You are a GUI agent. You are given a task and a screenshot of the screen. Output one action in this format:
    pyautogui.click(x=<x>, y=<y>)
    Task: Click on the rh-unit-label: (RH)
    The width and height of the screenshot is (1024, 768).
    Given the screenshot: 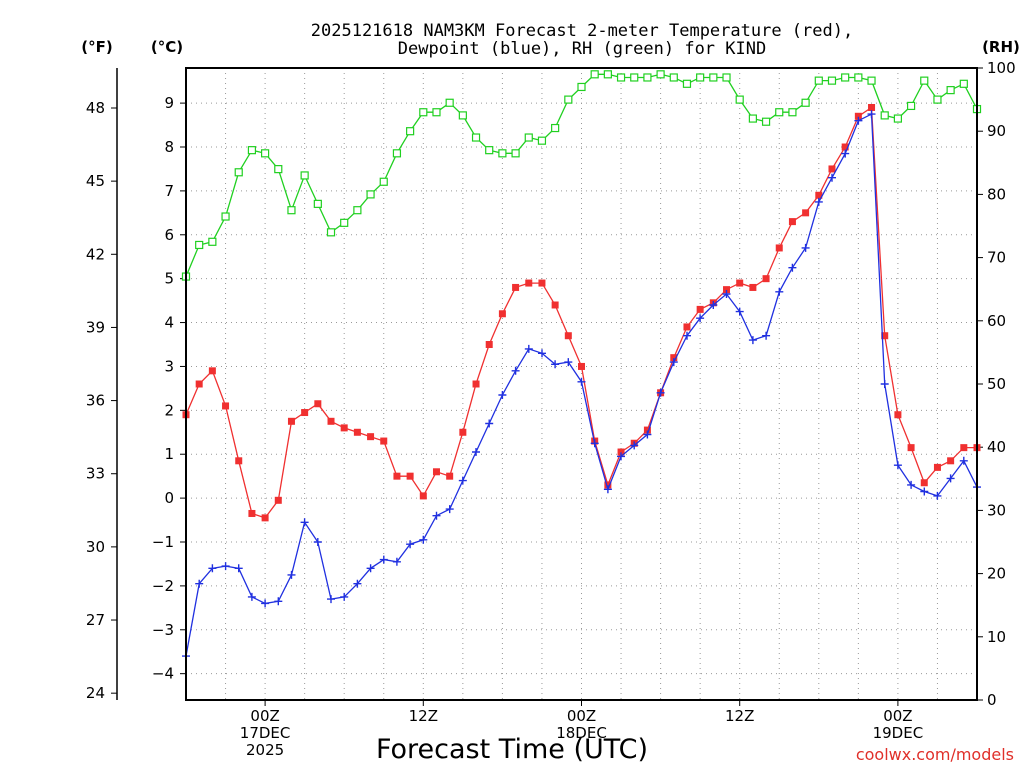 What is the action you would take?
    pyautogui.click(x=1001, y=47)
    